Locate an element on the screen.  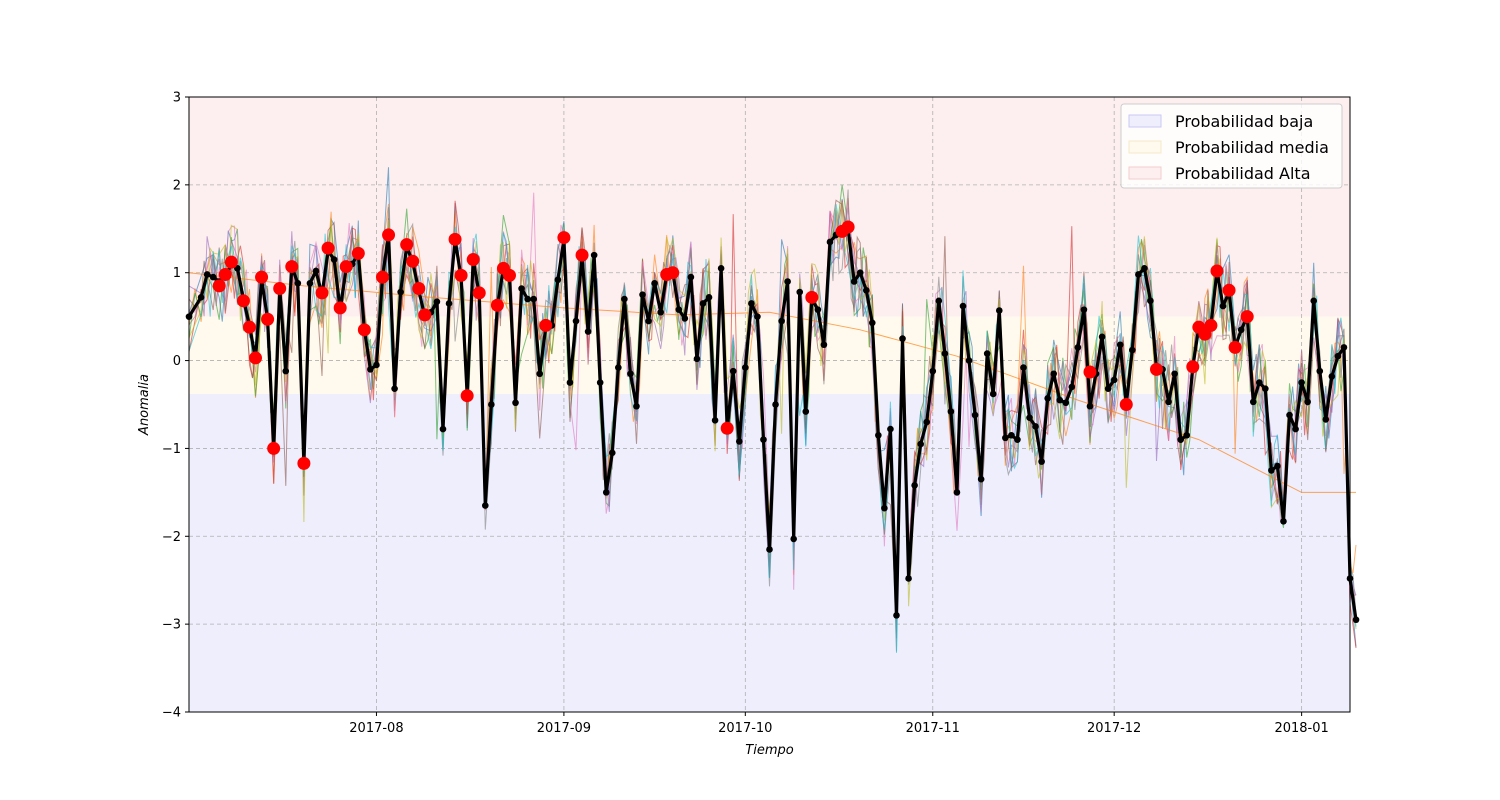
x-tick-label-1: 2017-09 is located at coordinates (564, 728).